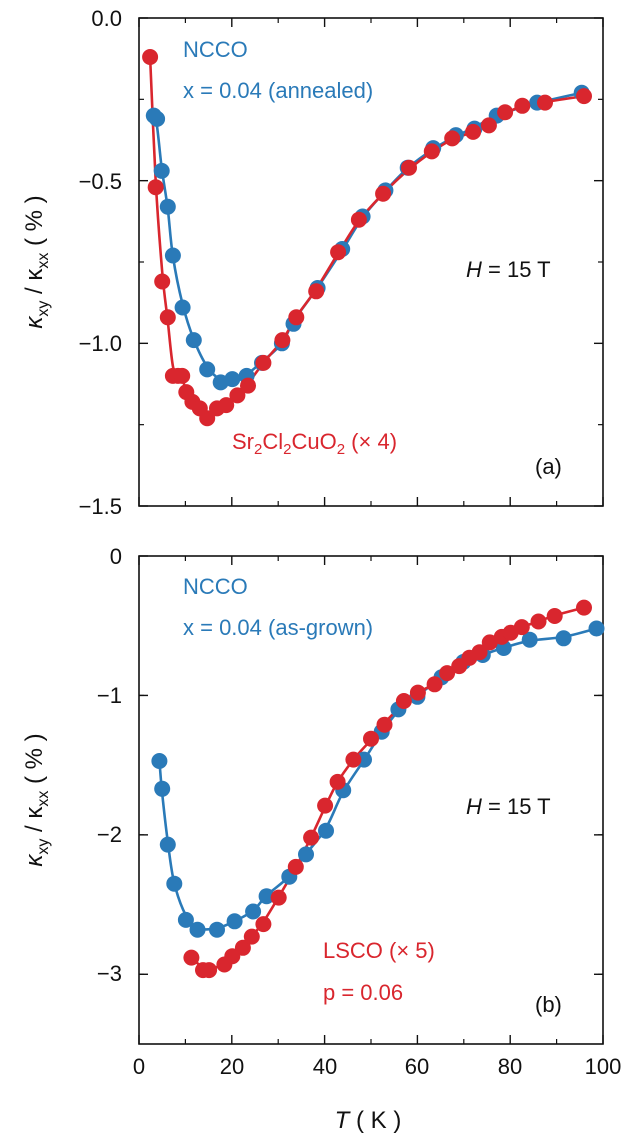  What do you see at coordinates (139, 1066) in the screenshot?
I see `xtick-label: 0` at bounding box center [139, 1066].